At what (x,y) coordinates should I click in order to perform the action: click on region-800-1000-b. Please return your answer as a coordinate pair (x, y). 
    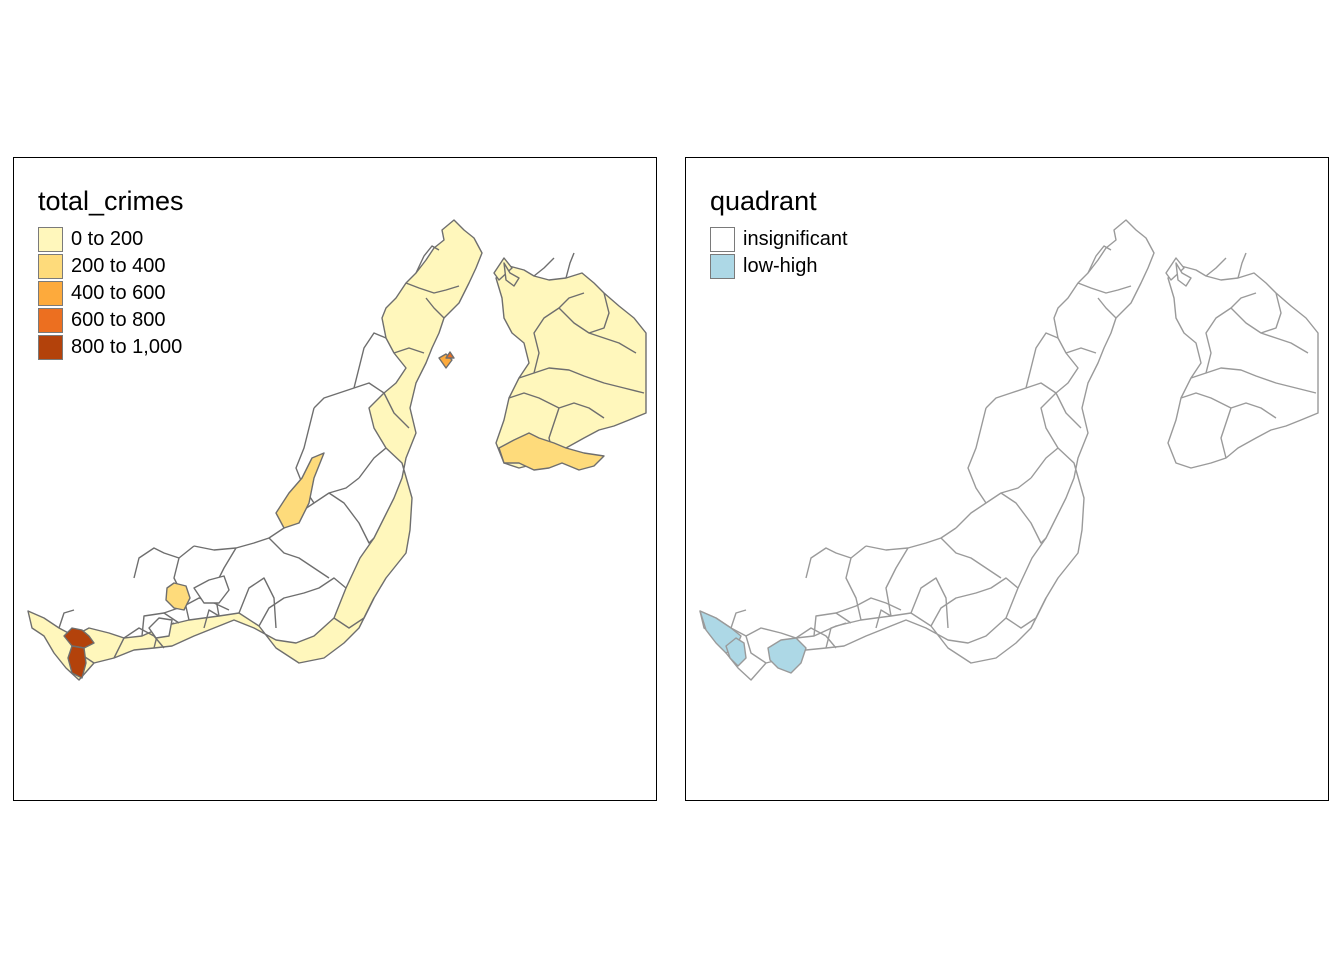
    Looking at the image, I should click on (77, 662).